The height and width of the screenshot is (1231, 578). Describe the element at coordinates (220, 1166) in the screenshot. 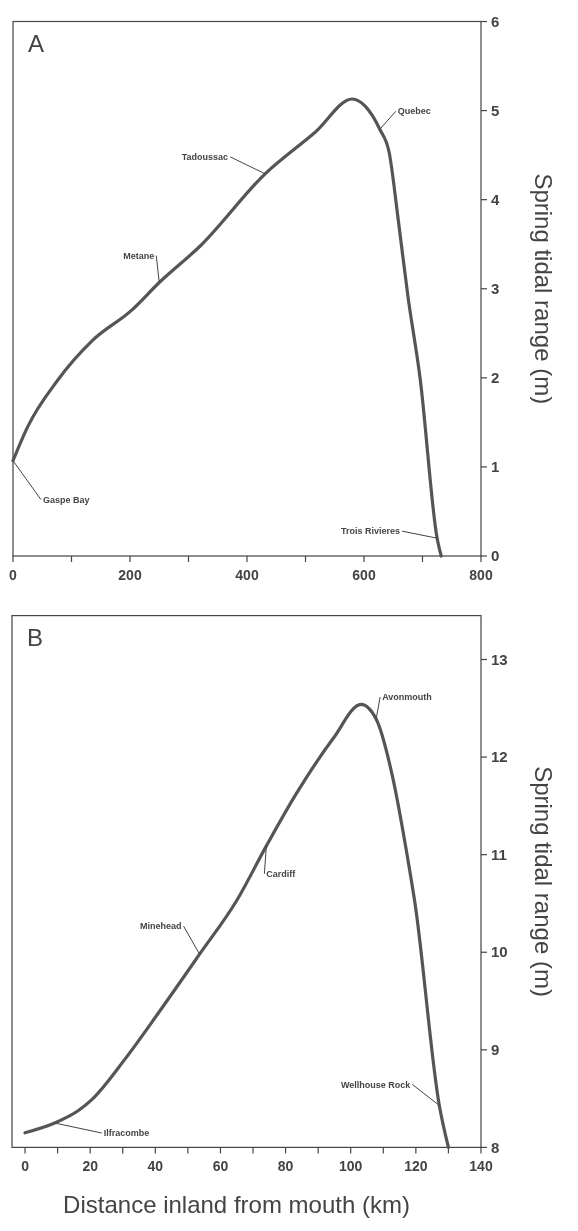

I see `x-tick-label: 60` at that location.